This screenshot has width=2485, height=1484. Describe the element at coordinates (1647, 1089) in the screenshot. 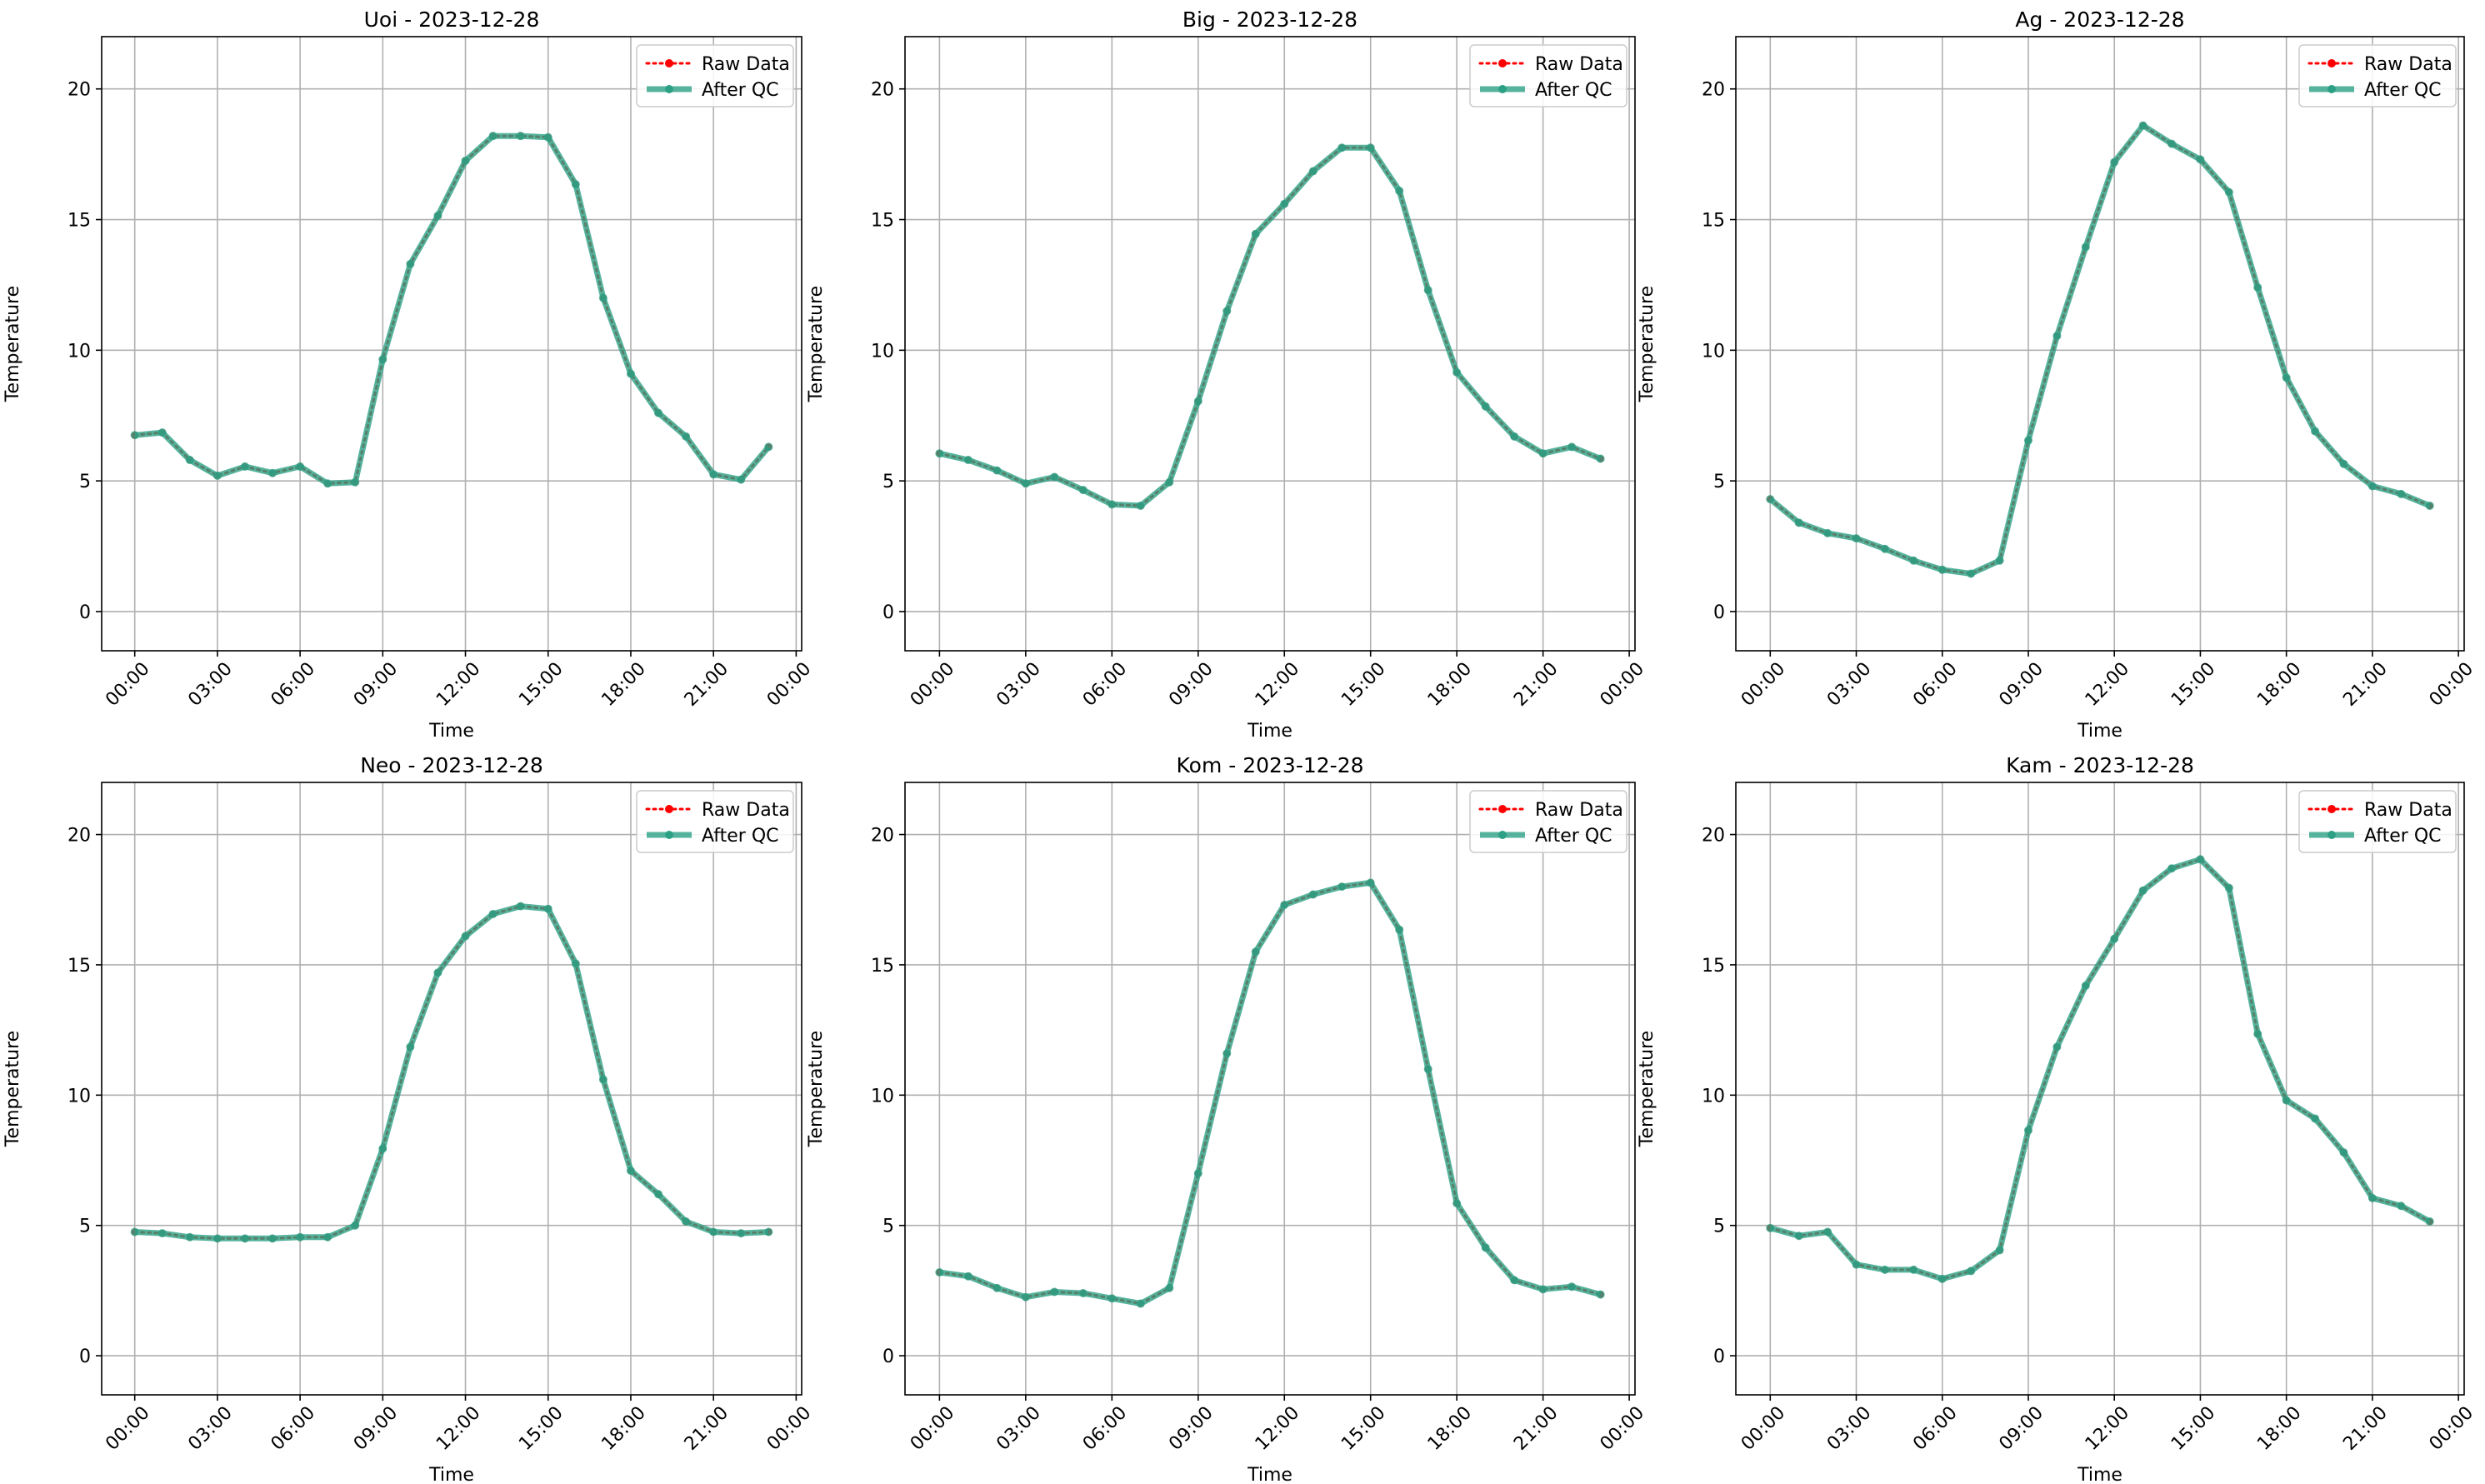

I see `y-axis-label: Temperature` at that location.